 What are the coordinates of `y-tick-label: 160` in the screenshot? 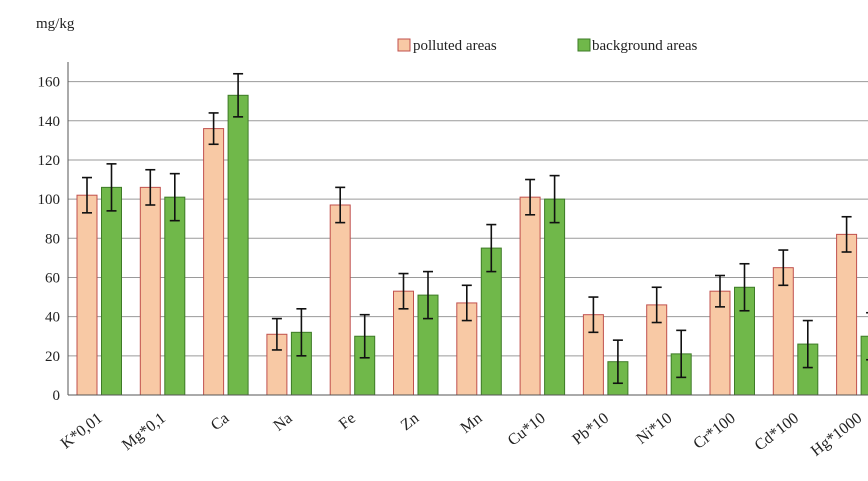 It's located at (49, 83).